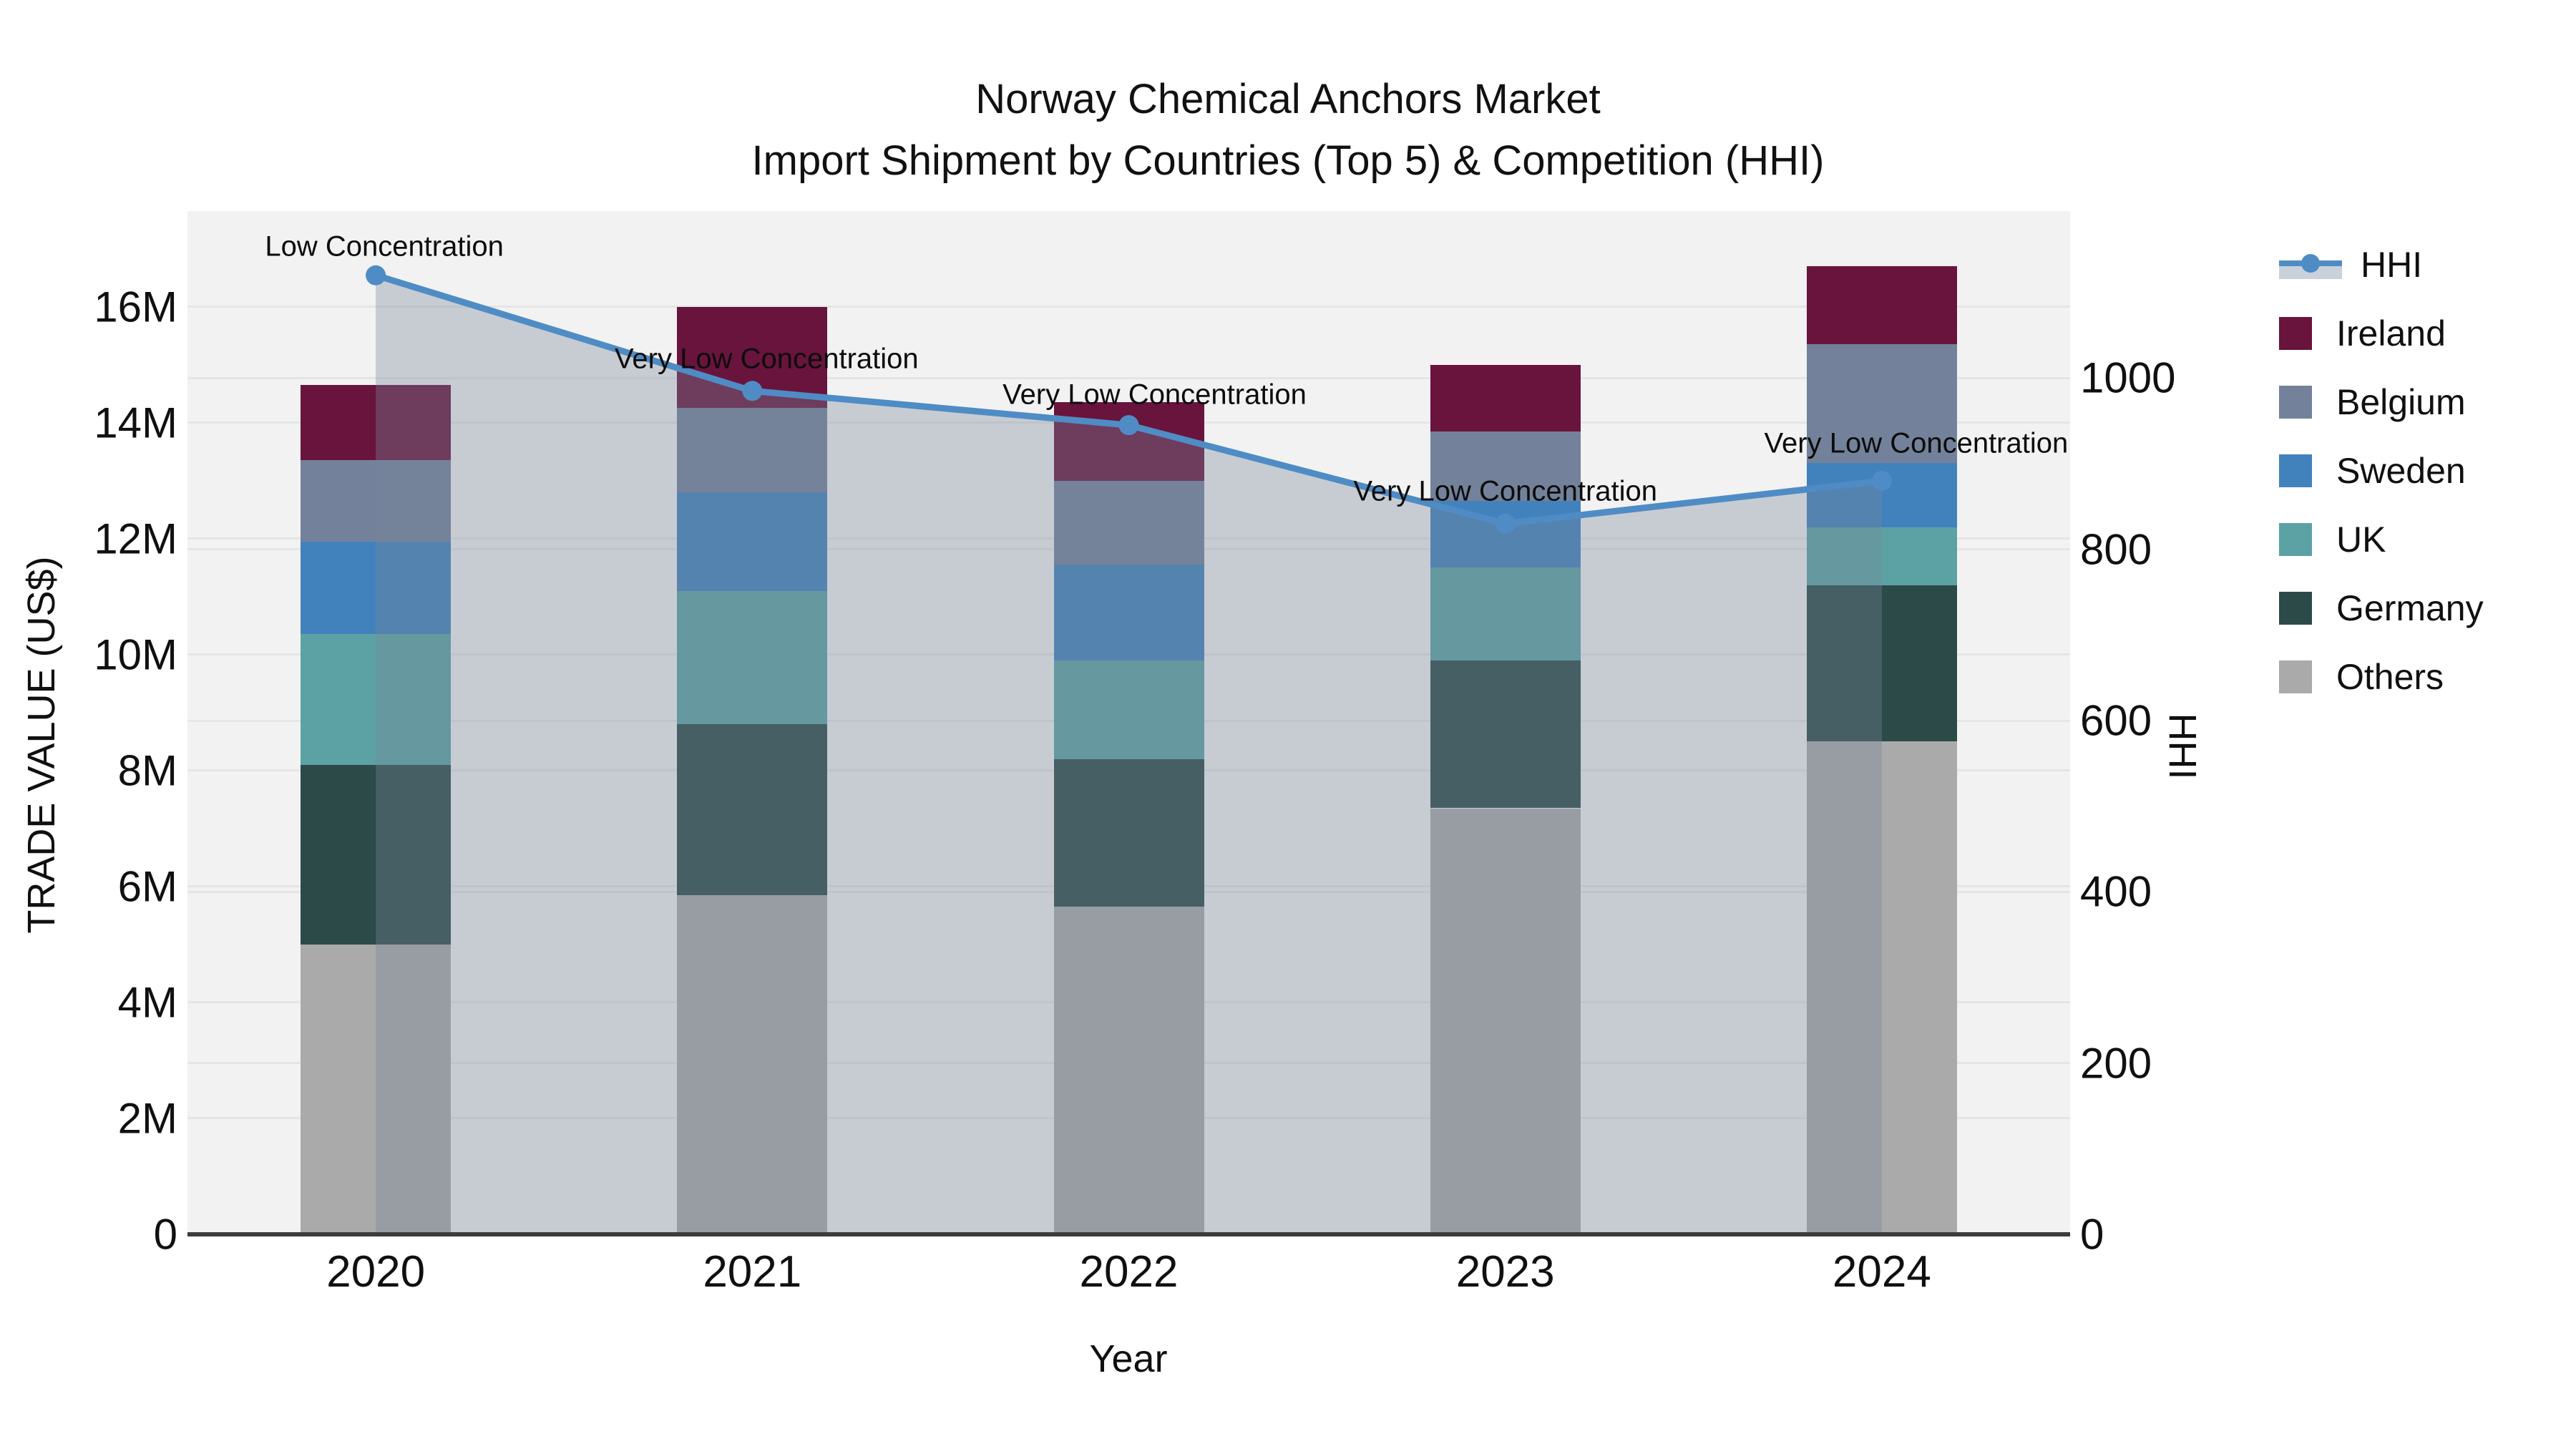 The height and width of the screenshot is (1449, 2576). I want to click on chart-title-line1: Norway Chemical Anchors Market, so click(1288, 99).